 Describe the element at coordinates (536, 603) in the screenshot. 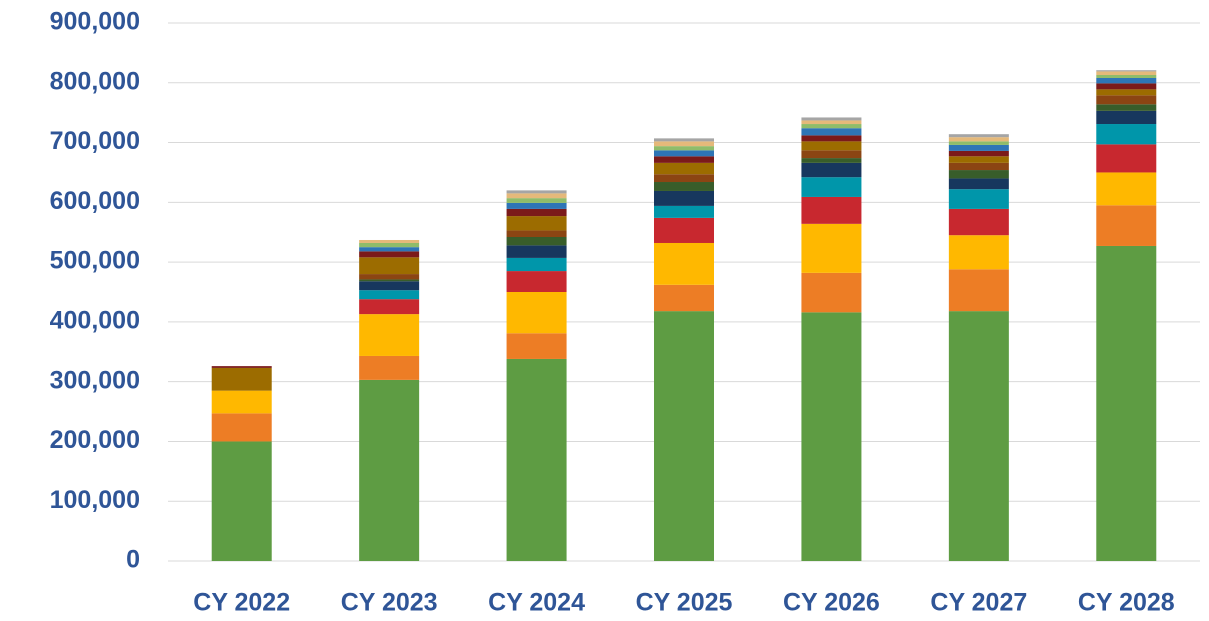

I see `x-tick-label: CY 2024` at that location.